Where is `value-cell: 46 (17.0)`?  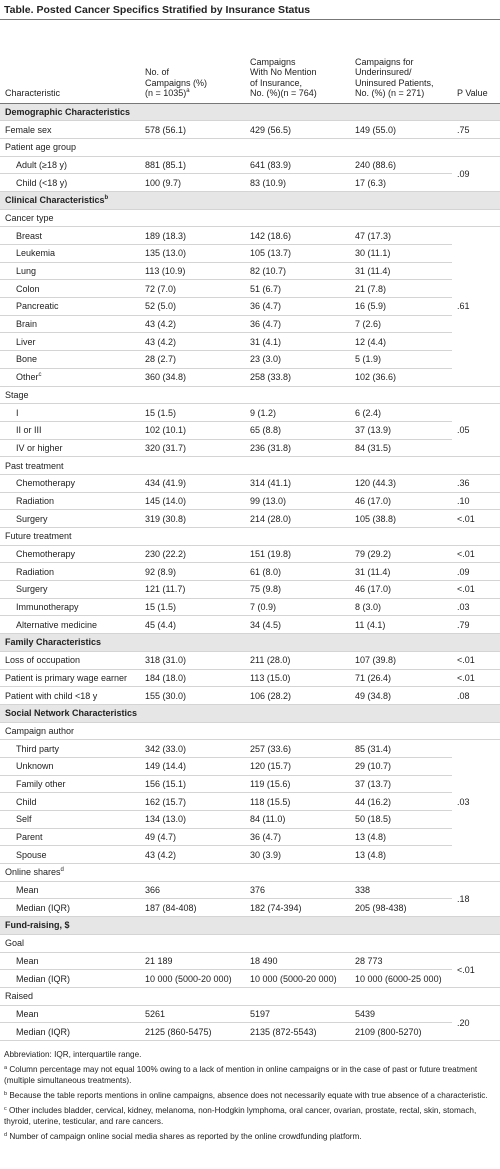
value-cell: 46 (17.0) is located at coordinates (401, 501).